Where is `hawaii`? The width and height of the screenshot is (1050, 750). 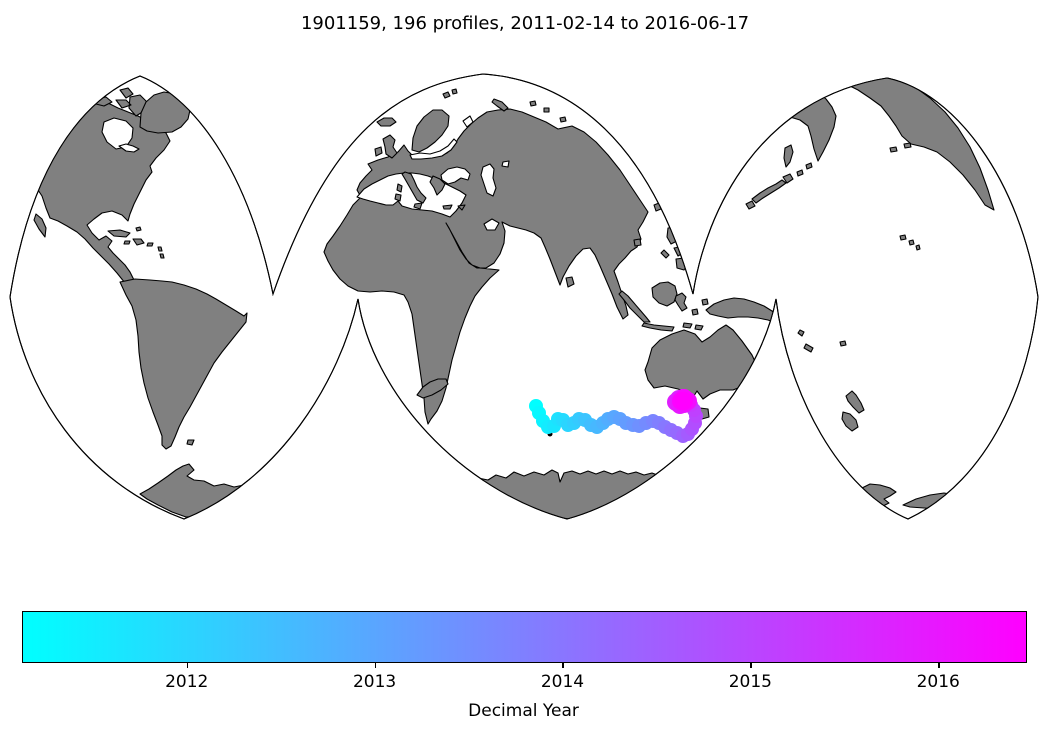
hawaii is located at coordinates (910, 242).